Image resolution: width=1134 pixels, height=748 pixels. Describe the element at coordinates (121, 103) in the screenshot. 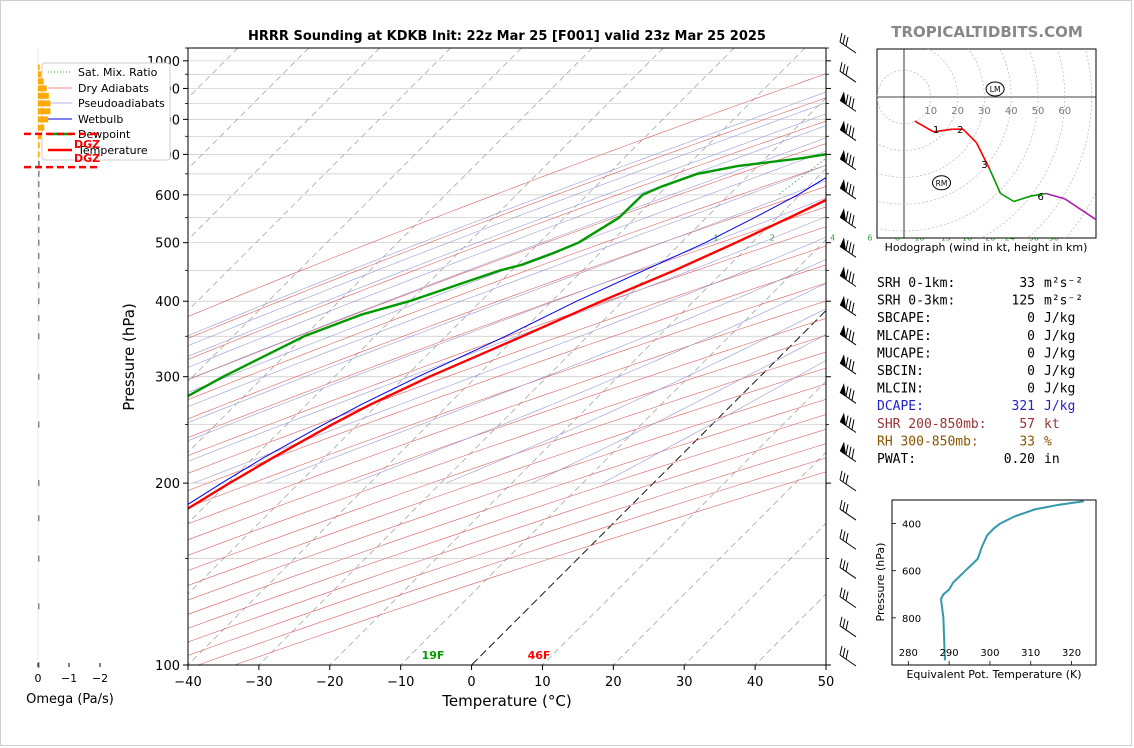

I see `legend-label-pseudoadiabats: Pseudoadiabats` at that location.